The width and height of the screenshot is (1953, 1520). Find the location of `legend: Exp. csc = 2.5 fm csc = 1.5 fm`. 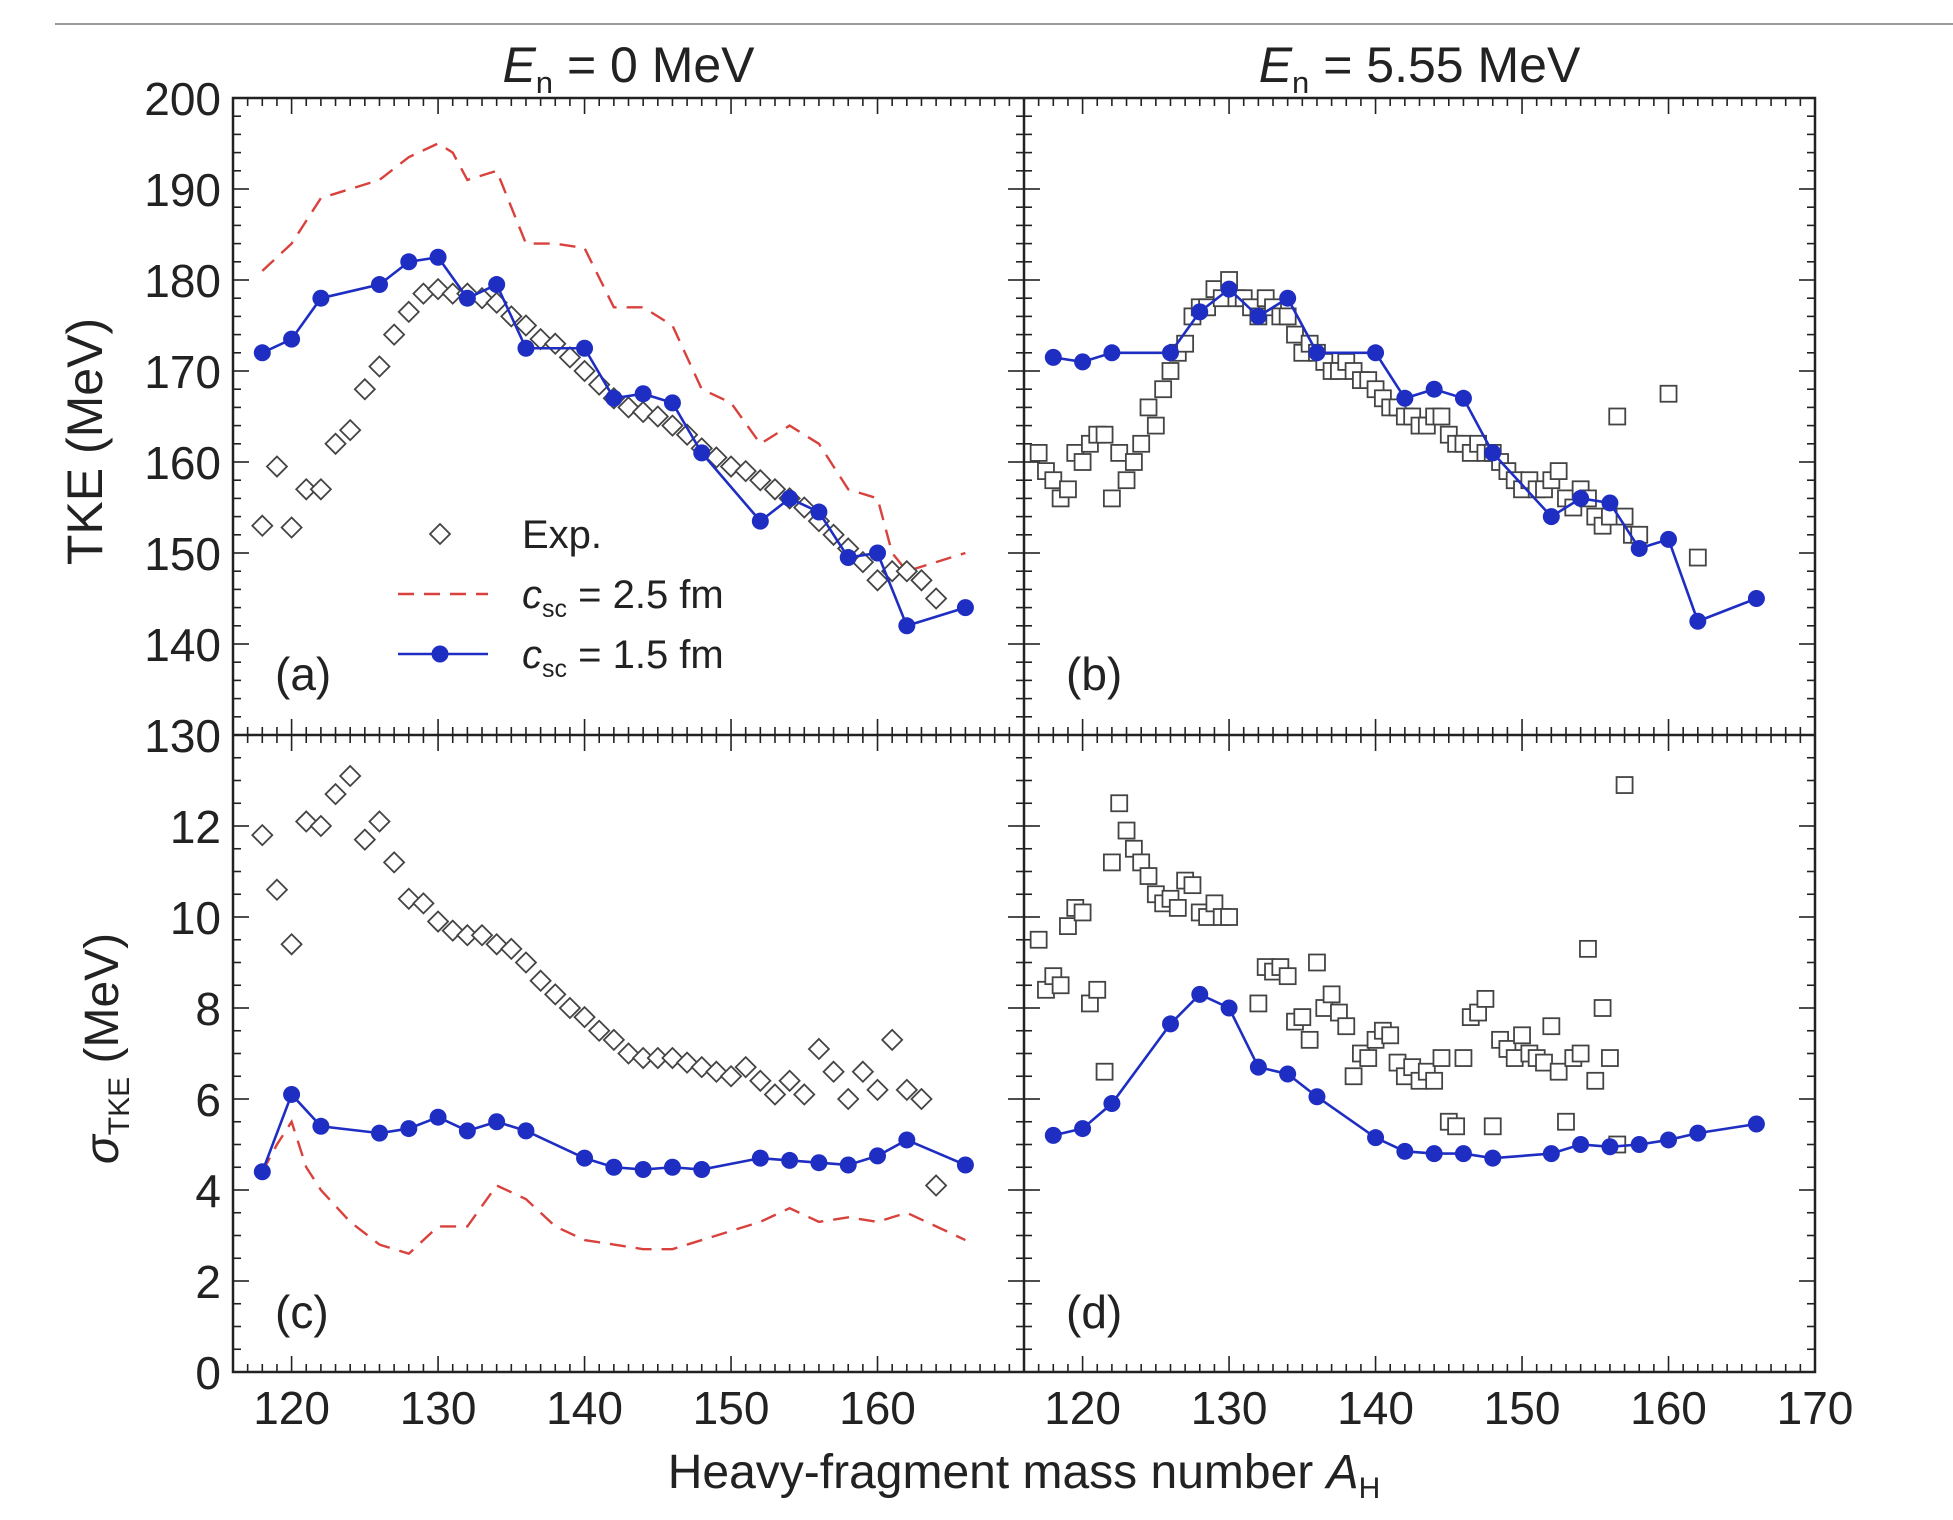

legend: Exp. csc = 2.5 fm csc = 1.5 fm is located at coordinates (561, 598).